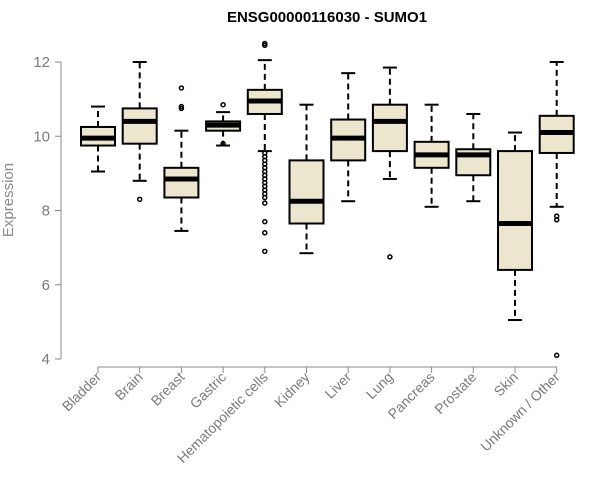 Image resolution: width=600 pixels, height=500 pixels. Describe the element at coordinates (46, 285) in the screenshot. I see `y-tick-label: 6` at that location.